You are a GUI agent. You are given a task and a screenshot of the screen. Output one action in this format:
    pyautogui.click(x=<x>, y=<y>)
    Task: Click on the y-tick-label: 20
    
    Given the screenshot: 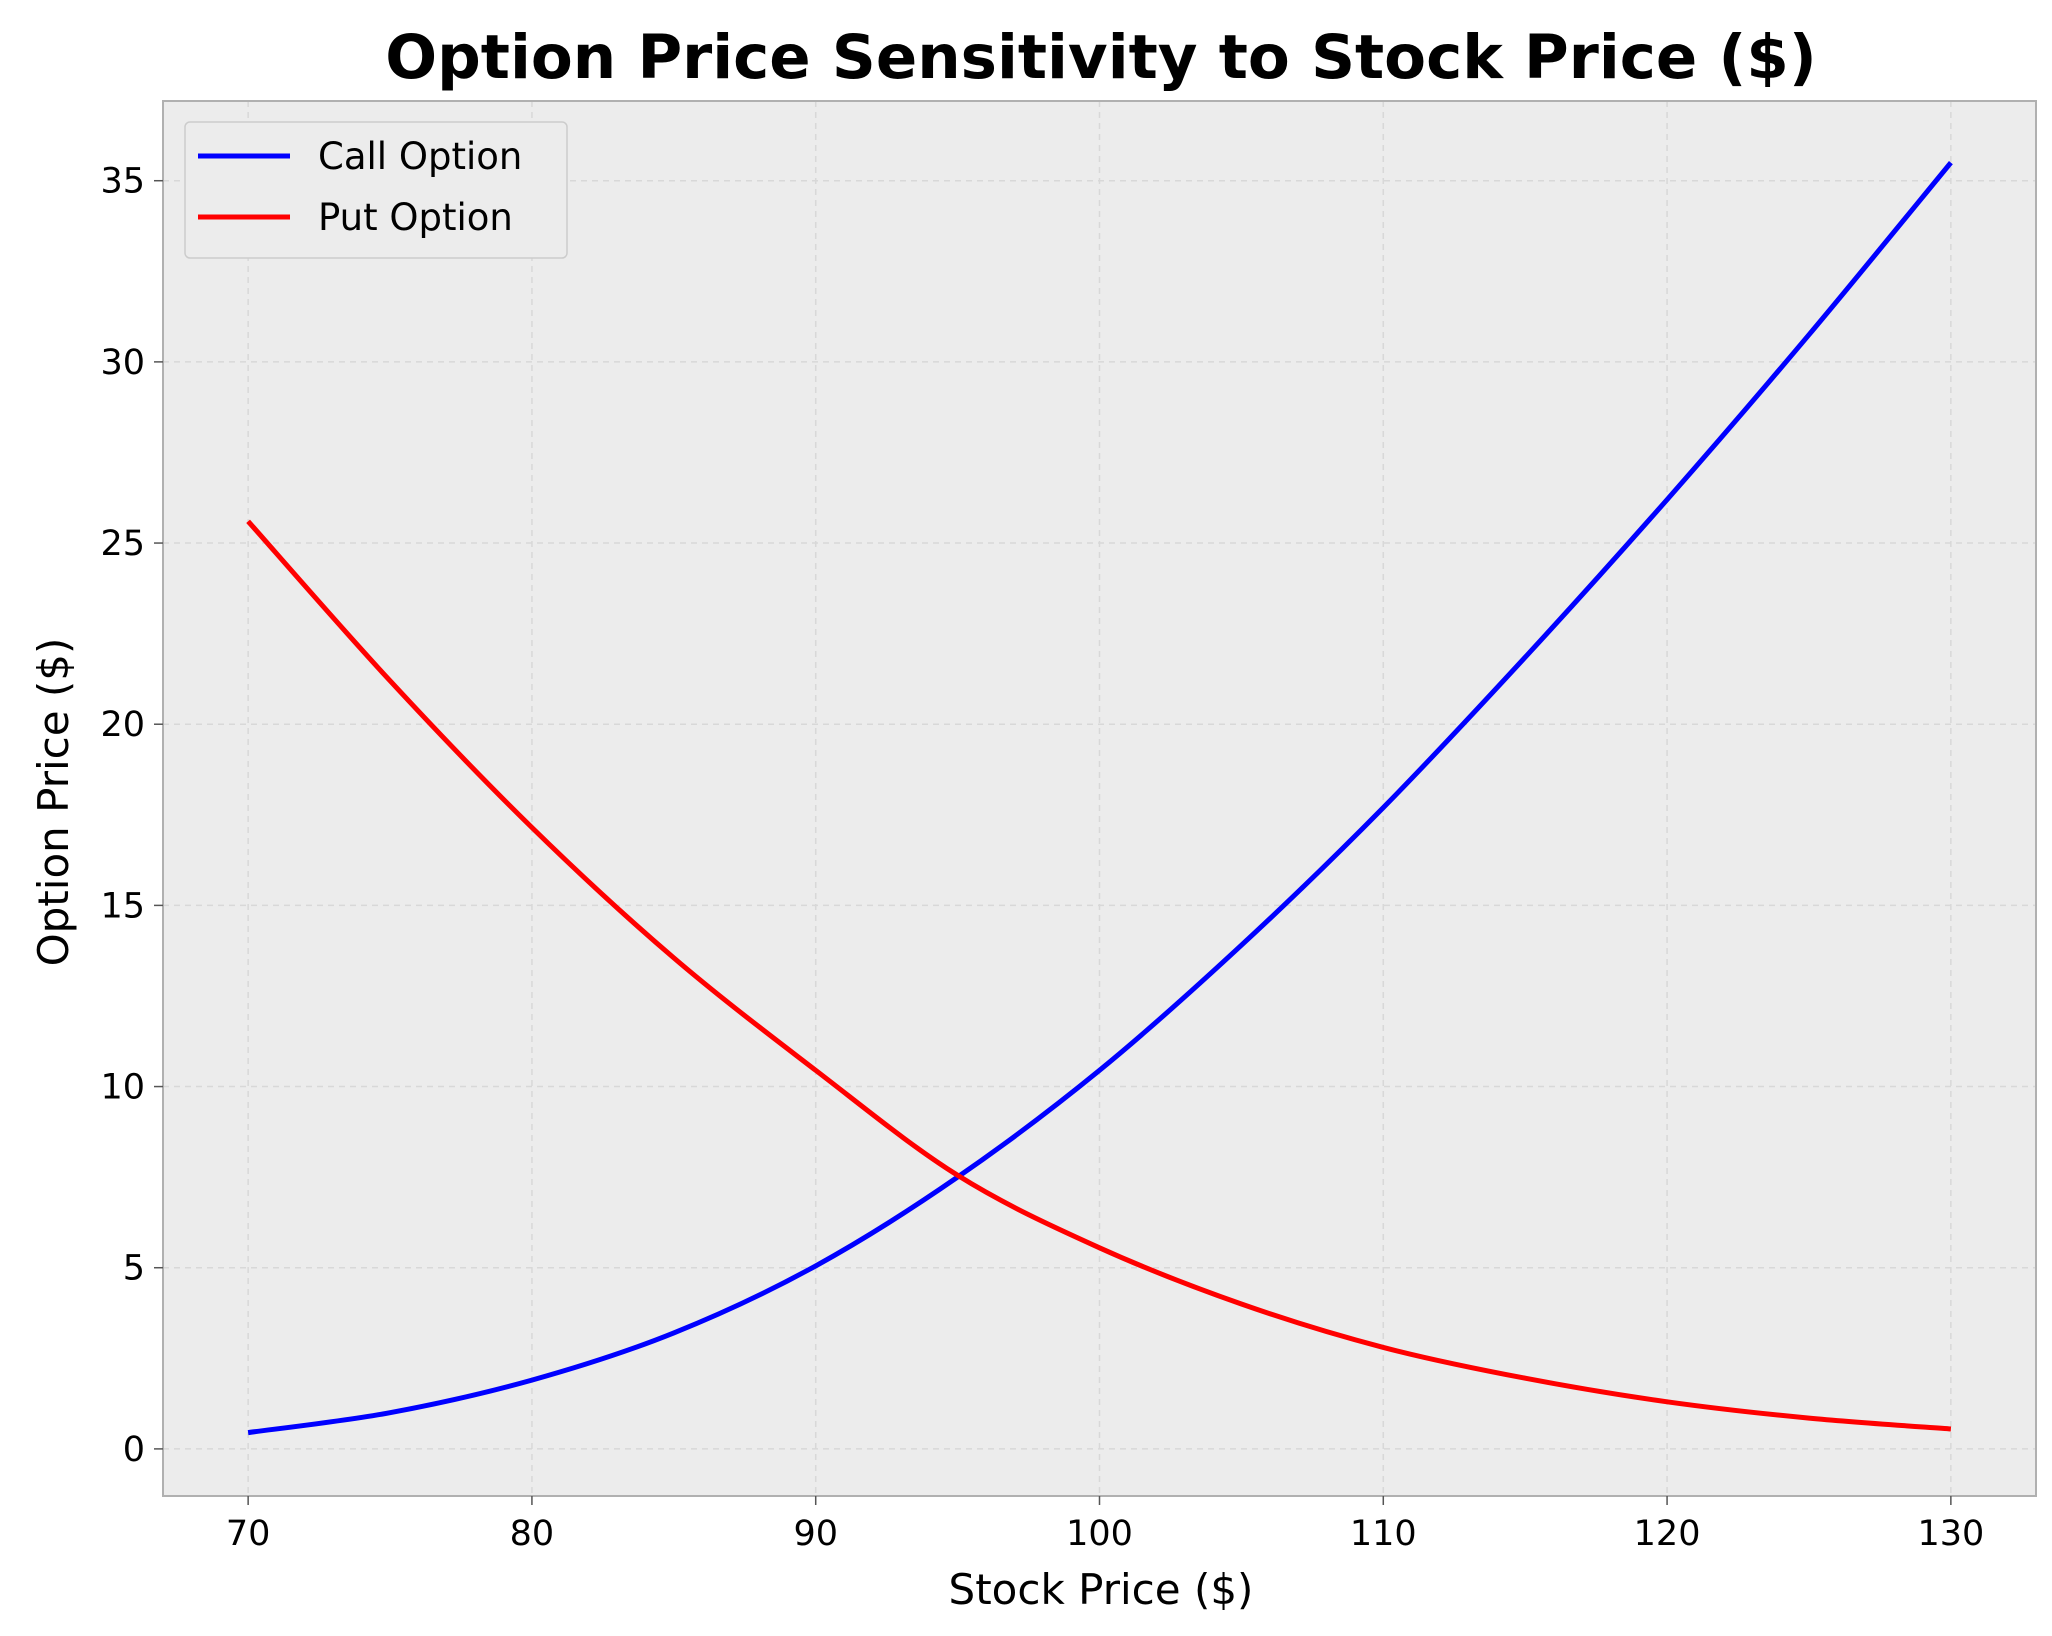 What is the action you would take?
    pyautogui.click(x=122, y=725)
    